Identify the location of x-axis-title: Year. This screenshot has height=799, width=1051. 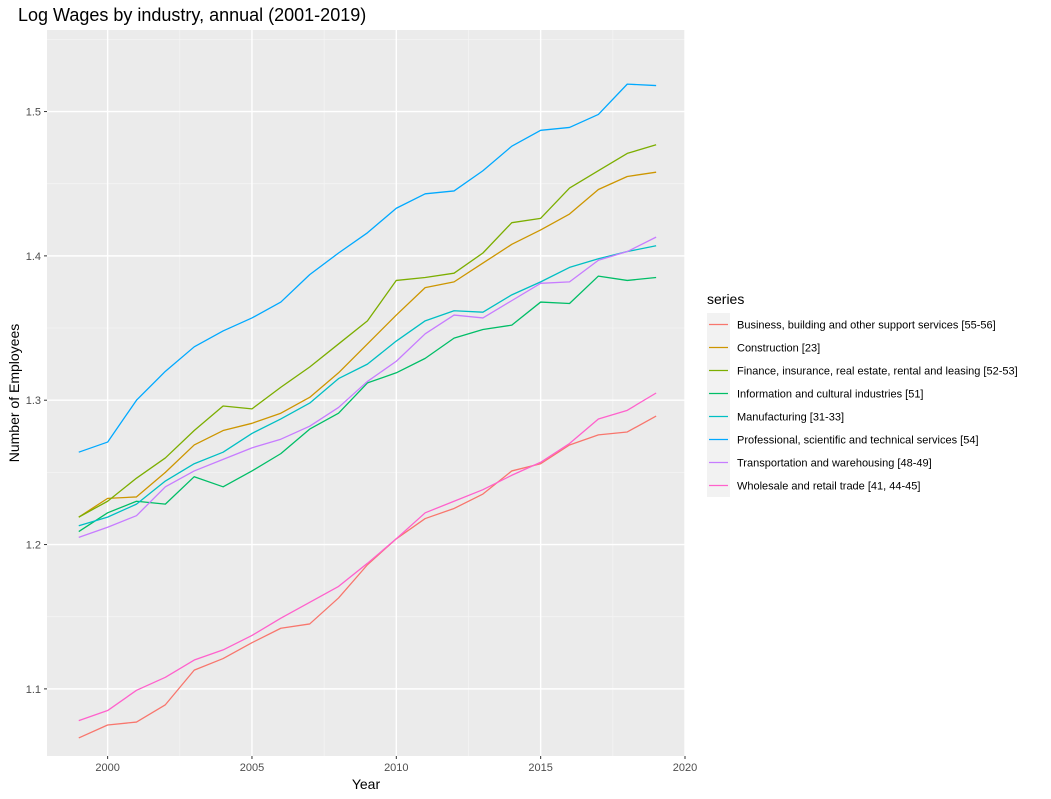
(366, 784).